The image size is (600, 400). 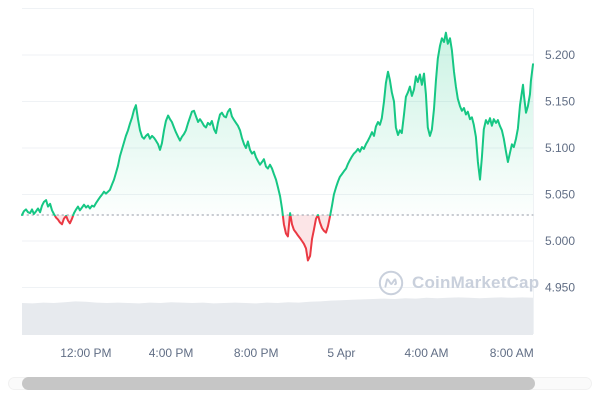 I want to click on coinmarketcap-watermark: CoinMarketCap, so click(x=458, y=283).